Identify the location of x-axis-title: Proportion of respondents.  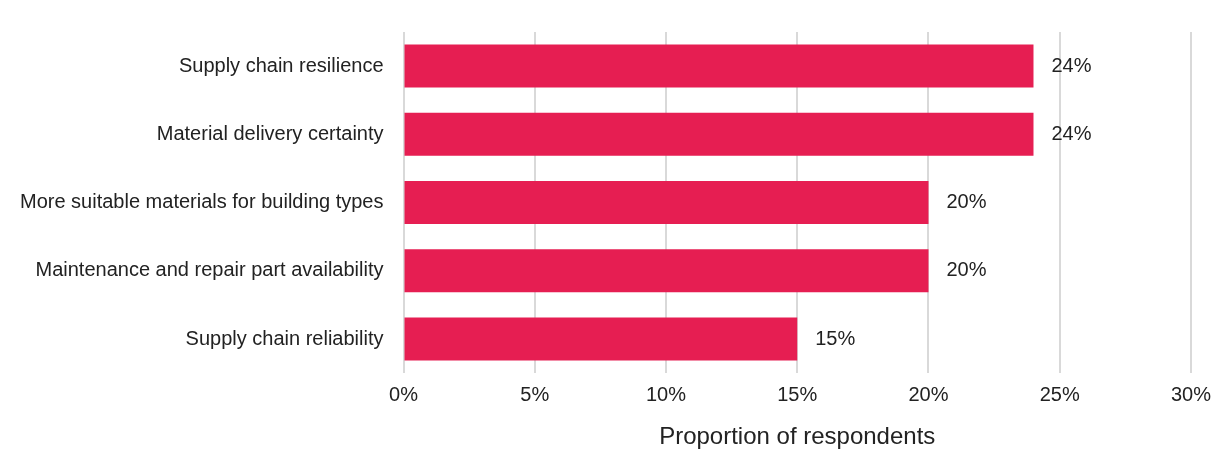
(797, 436).